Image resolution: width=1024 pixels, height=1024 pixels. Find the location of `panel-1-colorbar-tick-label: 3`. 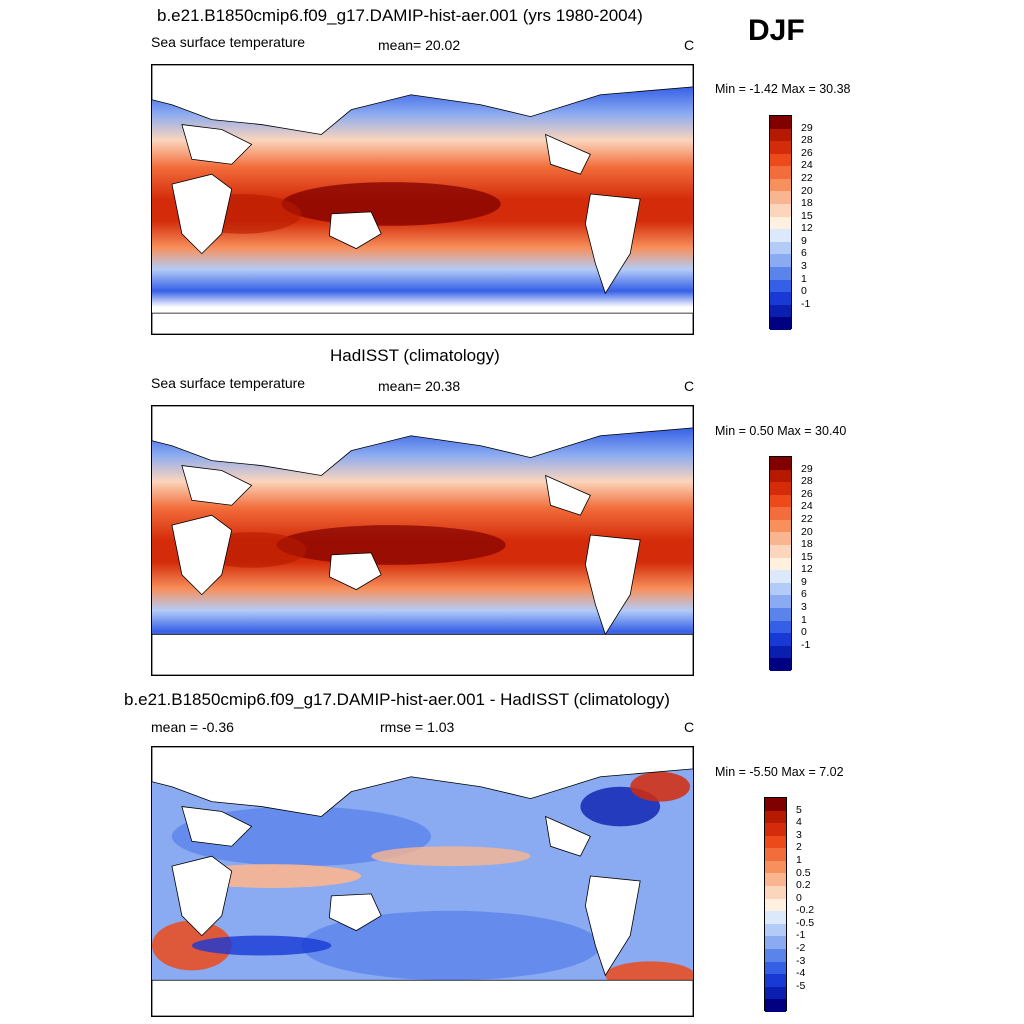

panel-1-colorbar-tick-label: 3 is located at coordinates (804, 266).